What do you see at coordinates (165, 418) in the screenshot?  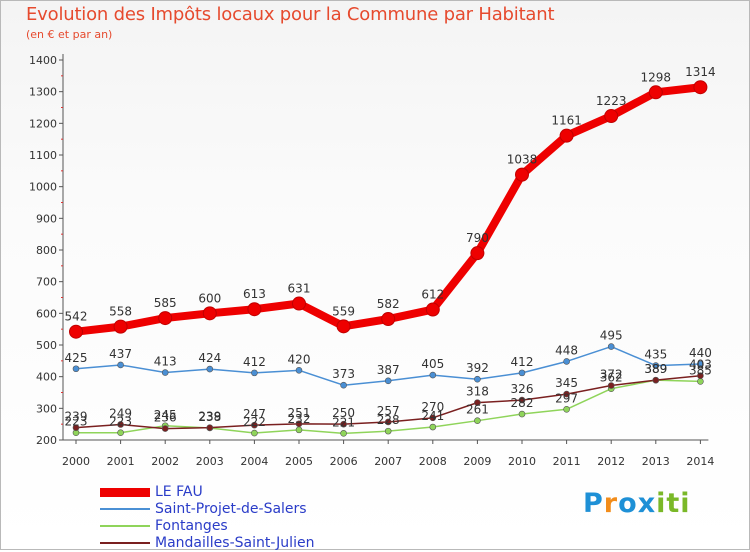 I see `data-label-mandailles-saint-julien-2002: 236` at bounding box center [165, 418].